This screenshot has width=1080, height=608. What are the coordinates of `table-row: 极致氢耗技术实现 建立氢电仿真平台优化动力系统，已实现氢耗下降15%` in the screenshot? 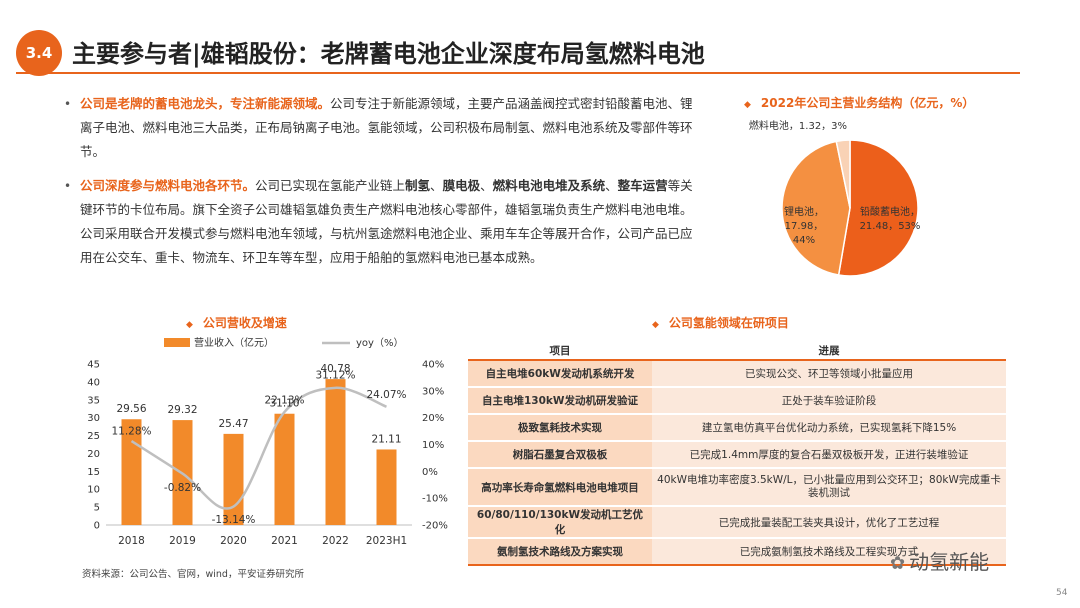 It's located at (737, 428).